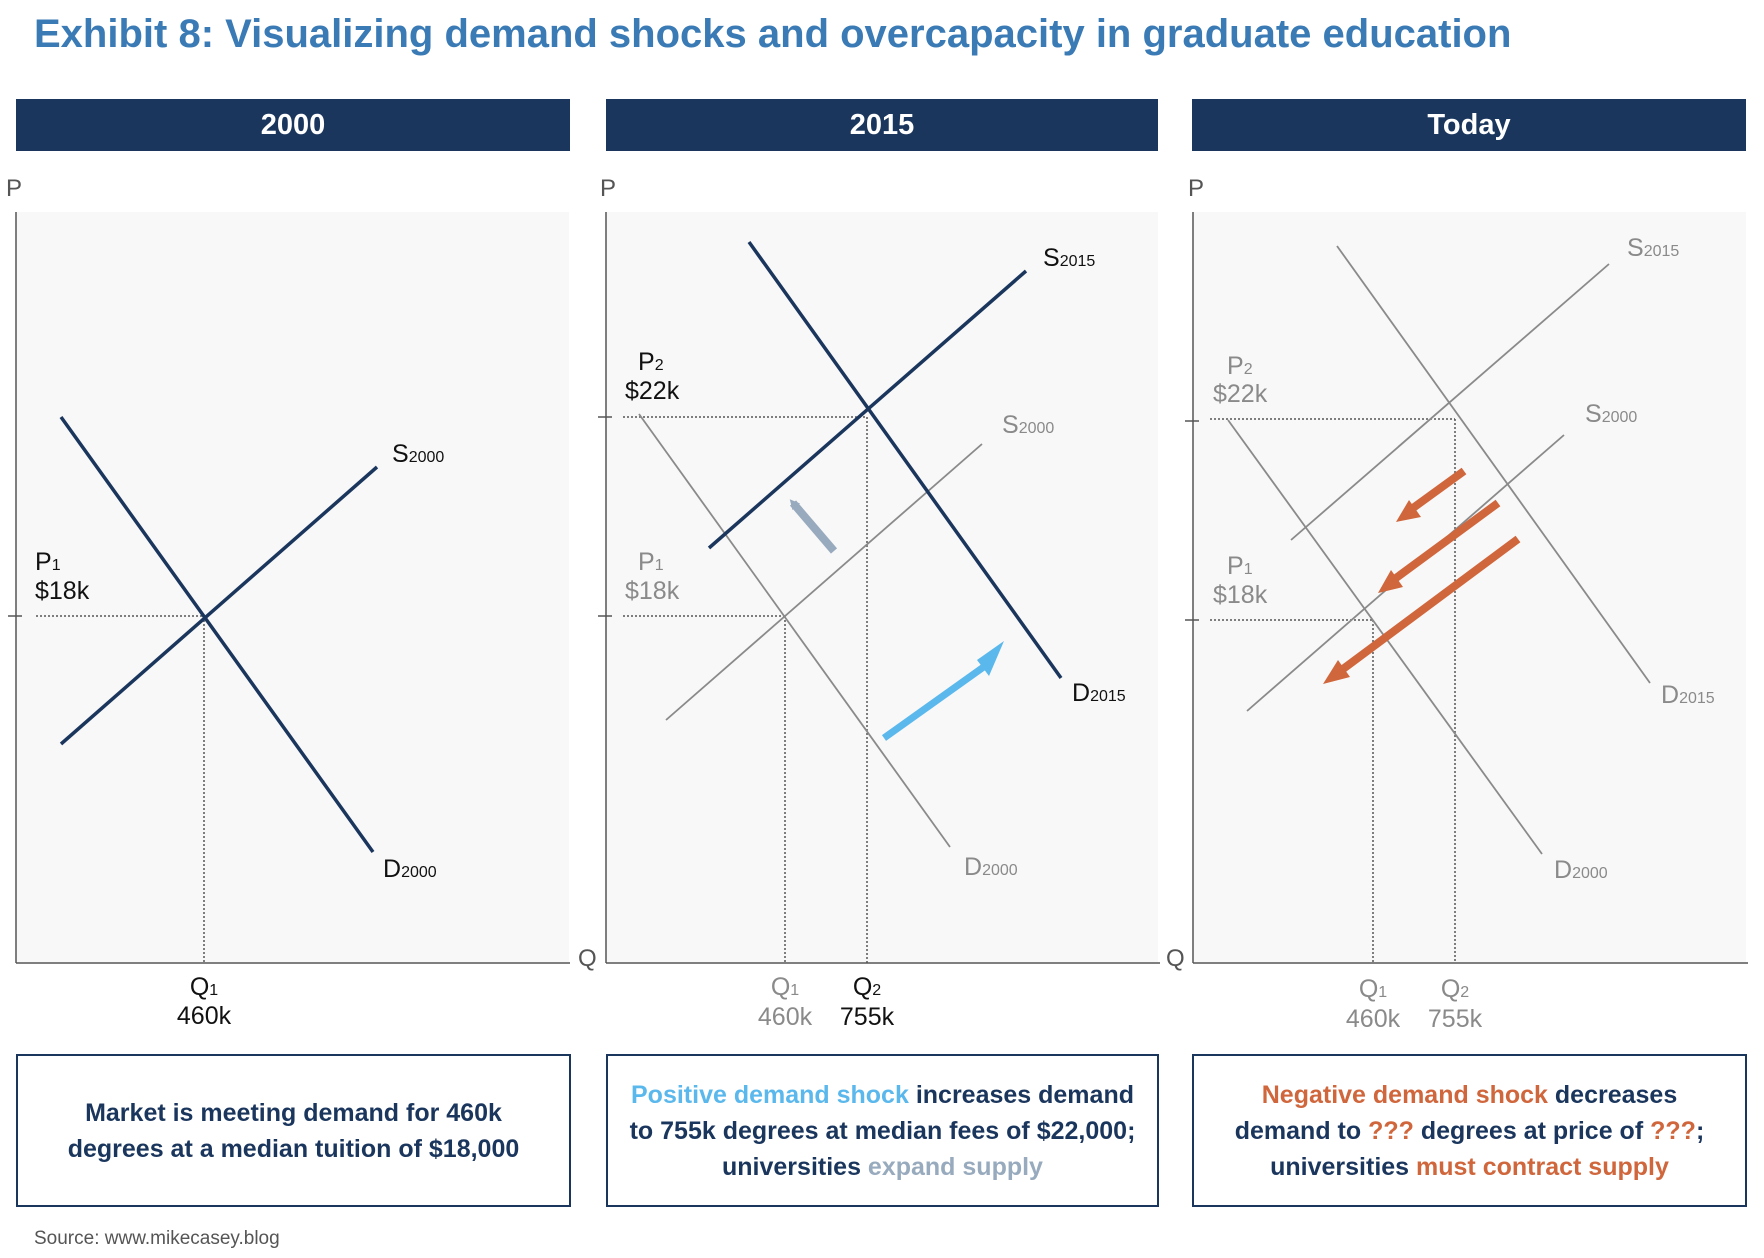  Describe the element at coordinates (1021, 1094) in the screenshot. I see `caption-text: increases demand` at that location.